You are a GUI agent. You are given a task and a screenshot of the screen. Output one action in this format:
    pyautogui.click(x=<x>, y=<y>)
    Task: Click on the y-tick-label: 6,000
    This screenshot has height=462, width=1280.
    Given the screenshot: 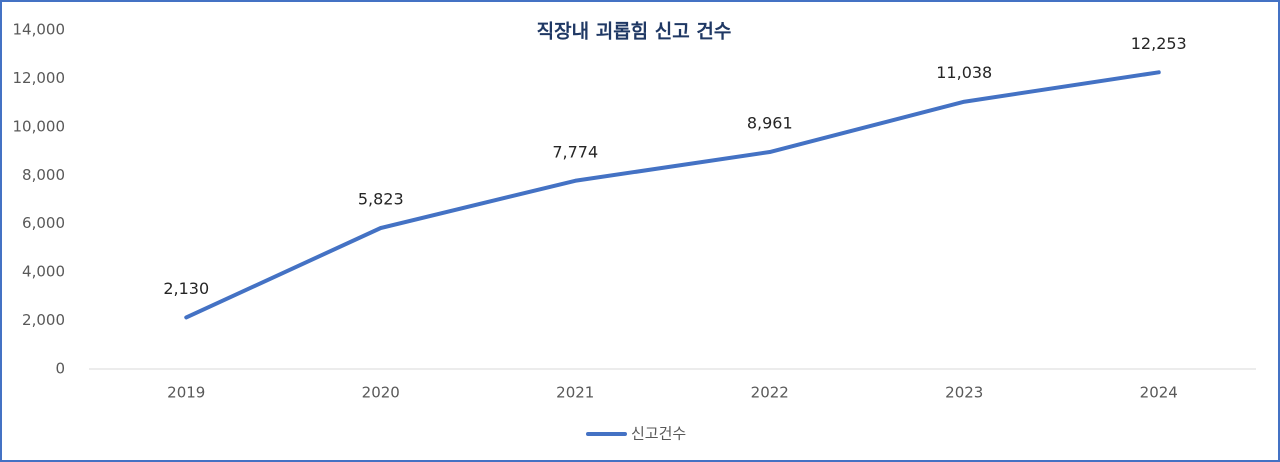 What is the action you would take?
    pyautogui.click(x=43, y=223)
    